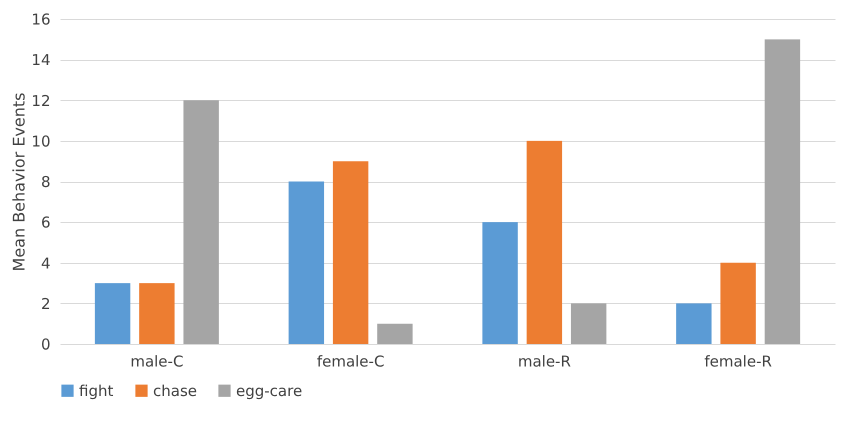  What do you see at coordinates (40, 101) in the screenshot?
I see `y-tick-label: 12` at bounding box center [40, 101].